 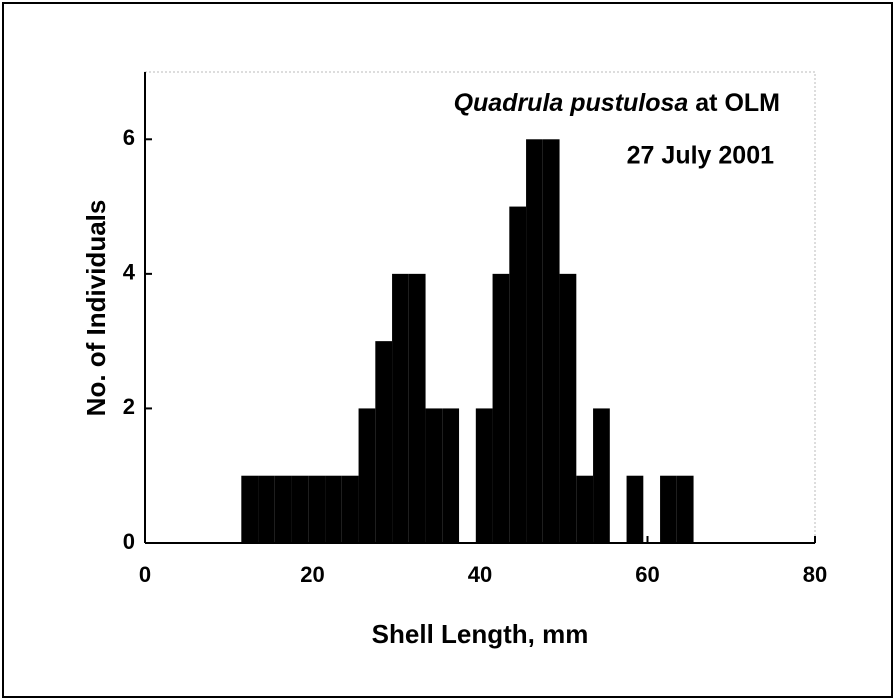 What do you see at coordinates (480, 634) in the screenshot?
I see `x-axis-label: Shell Length, mm` at bounding box center [480, 634].